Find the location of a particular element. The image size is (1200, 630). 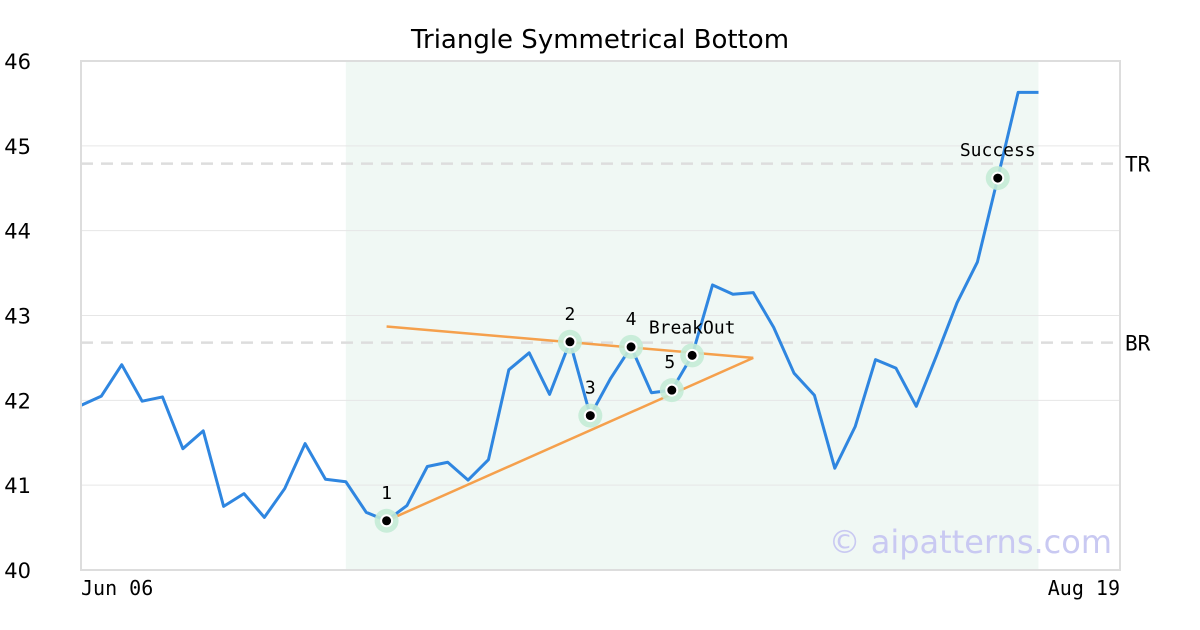

y-tick-label: 41 is located at coordinates (17, 486).